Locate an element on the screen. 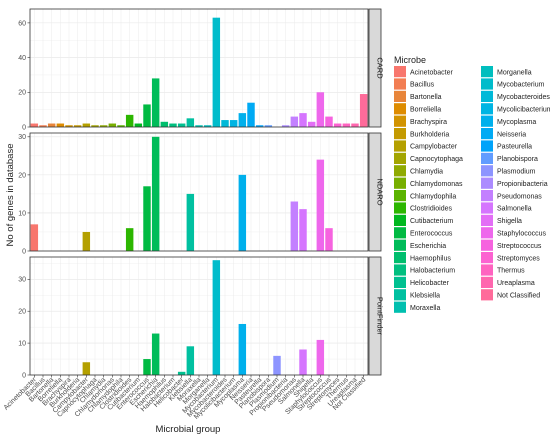  legend-label: Chlamydia is located at coordinates (426, 172).